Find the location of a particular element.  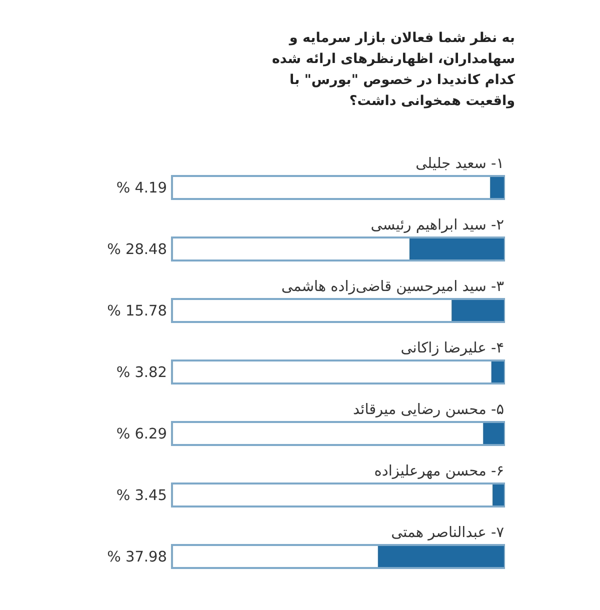

chart-title: به نظر شما فعالان بازار سرمایه و سهامداران، اظهارنظرهای ارائه شده کدام کاندیدا در خصوص "بورس" با واقعیت همخوانی داشت؟ is located at coordinates (392, 70).